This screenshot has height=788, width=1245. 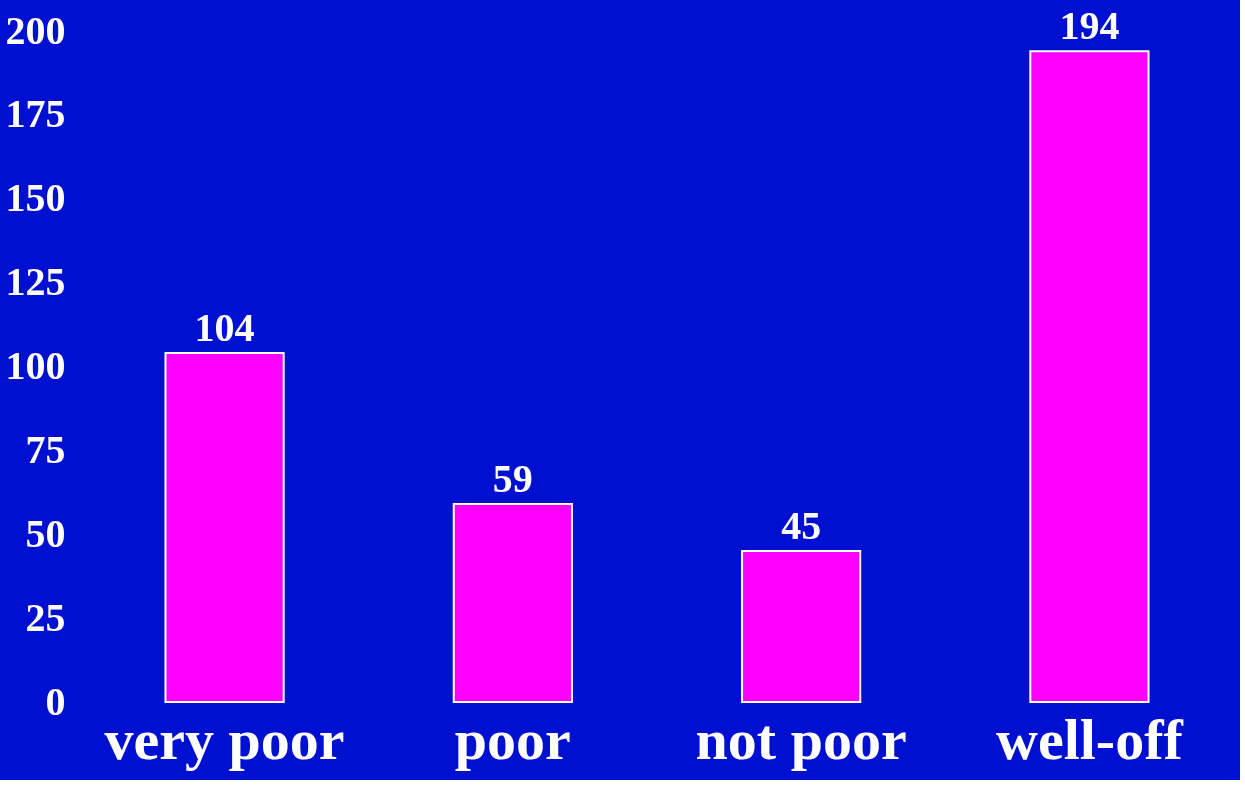 I want to click on data-label: 45, so click(x=801, y=526).